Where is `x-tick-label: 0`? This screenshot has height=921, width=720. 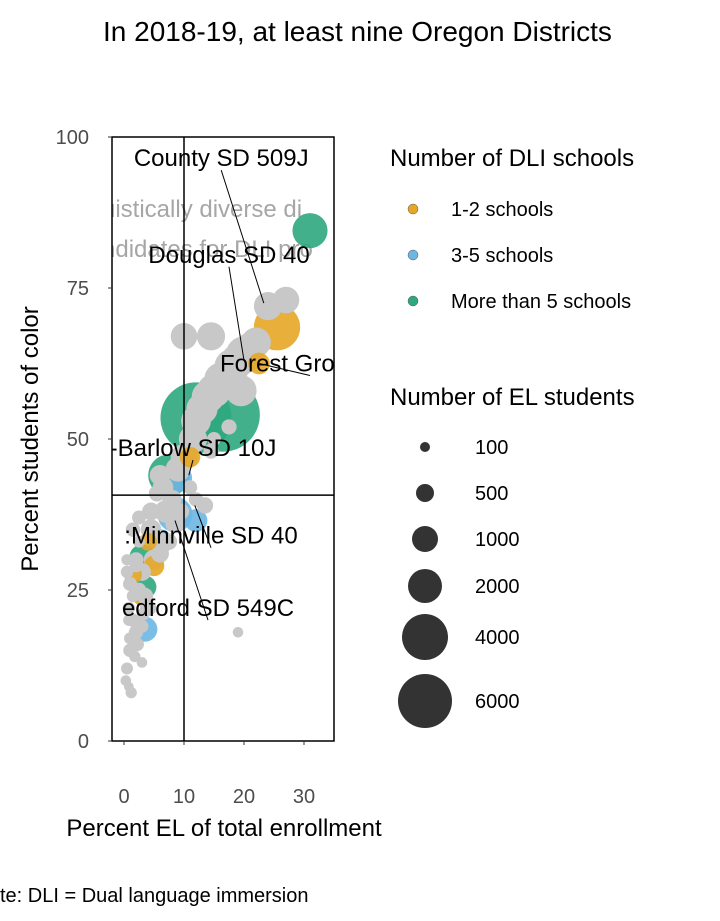
x-tick-label: 0 is located at coordinates (123, 797).